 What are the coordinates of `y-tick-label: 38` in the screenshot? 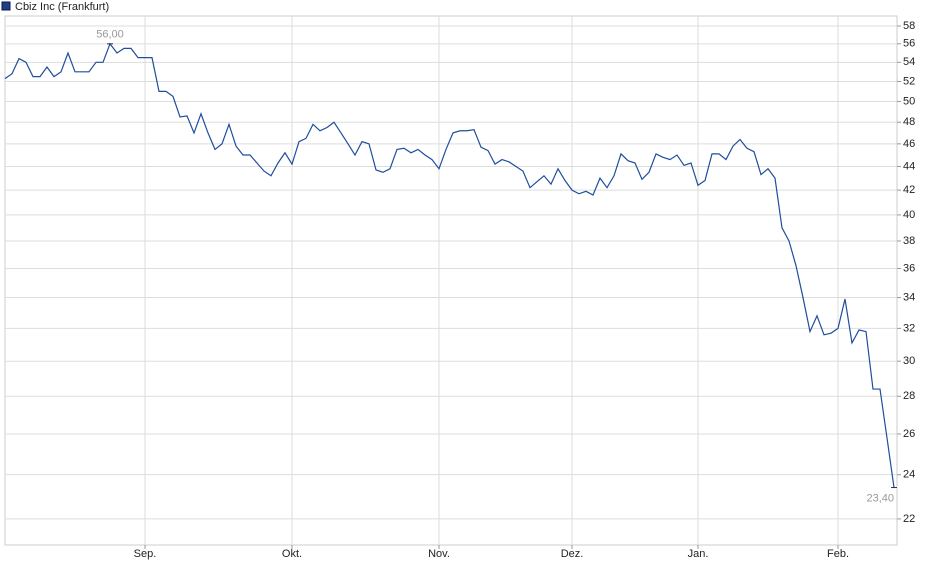 It's located at (909, 241).